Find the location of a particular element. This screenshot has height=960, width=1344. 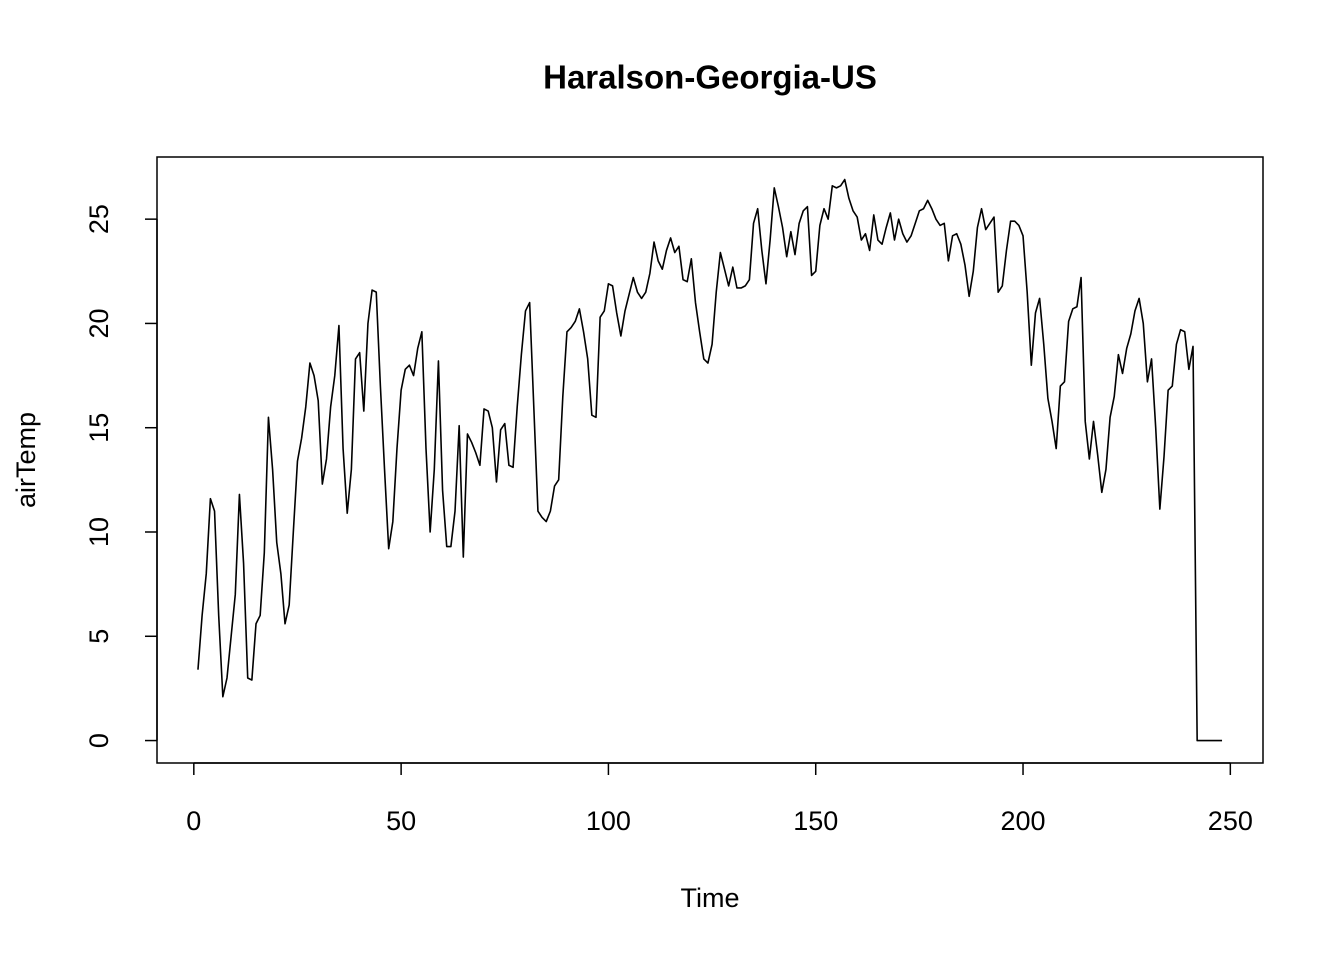

y-tick-label: 0 is located at coordinates (99, 740).